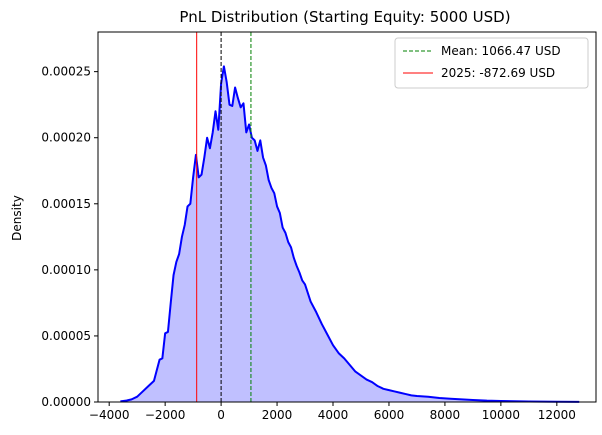 This screenshot has width=602, height=435. Describe the element at coordinates (165, 415) in the screenshot. I see `x-tick-label: −2000` at that location.